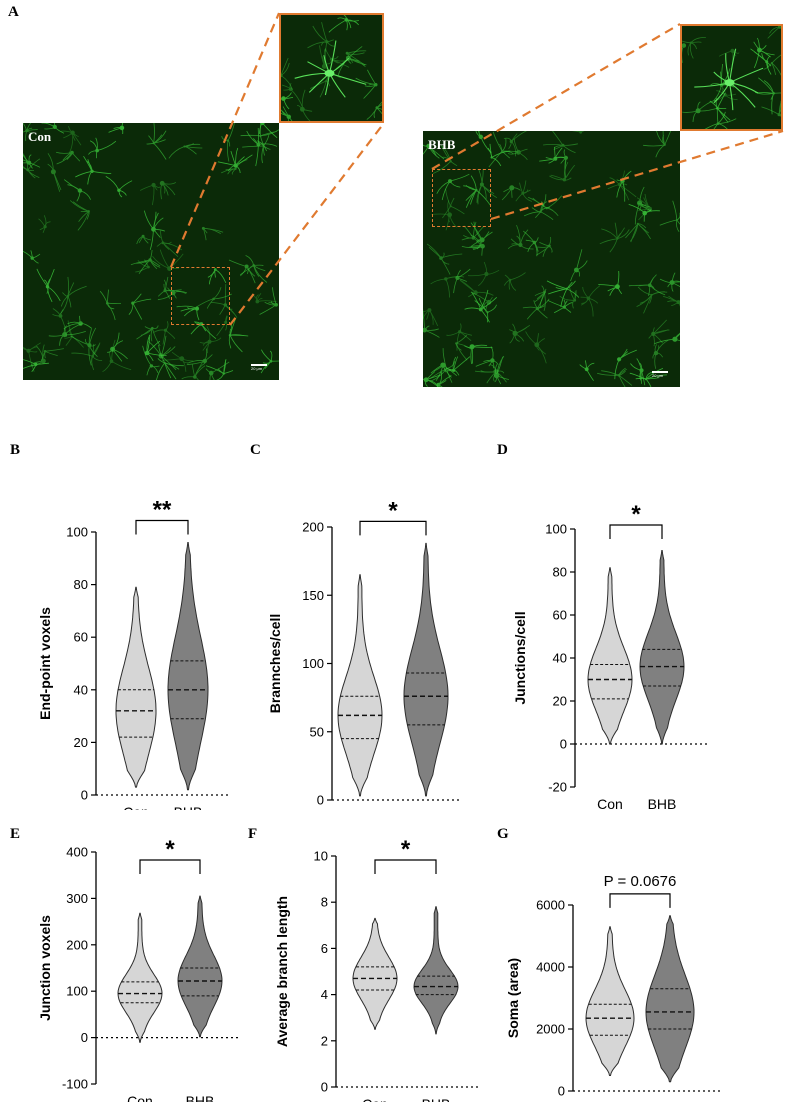 The height and width of the screenshot is (1104, 786). Describe the element at coordinates (15, 450) in the screenshot. I see `panel-letter-b: B` at that location.